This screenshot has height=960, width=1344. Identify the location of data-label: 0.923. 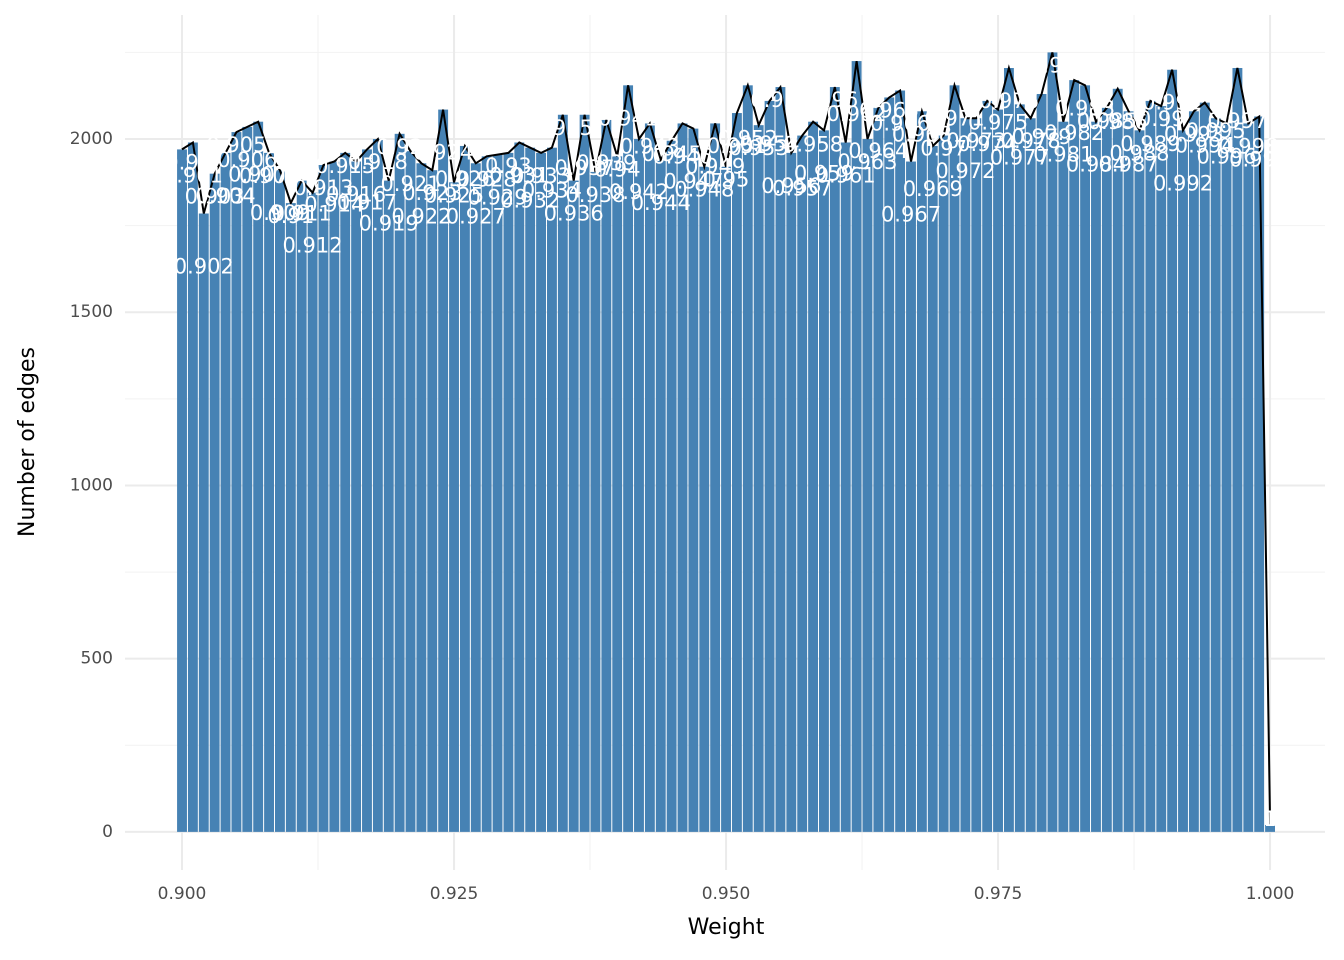
(432, 193).